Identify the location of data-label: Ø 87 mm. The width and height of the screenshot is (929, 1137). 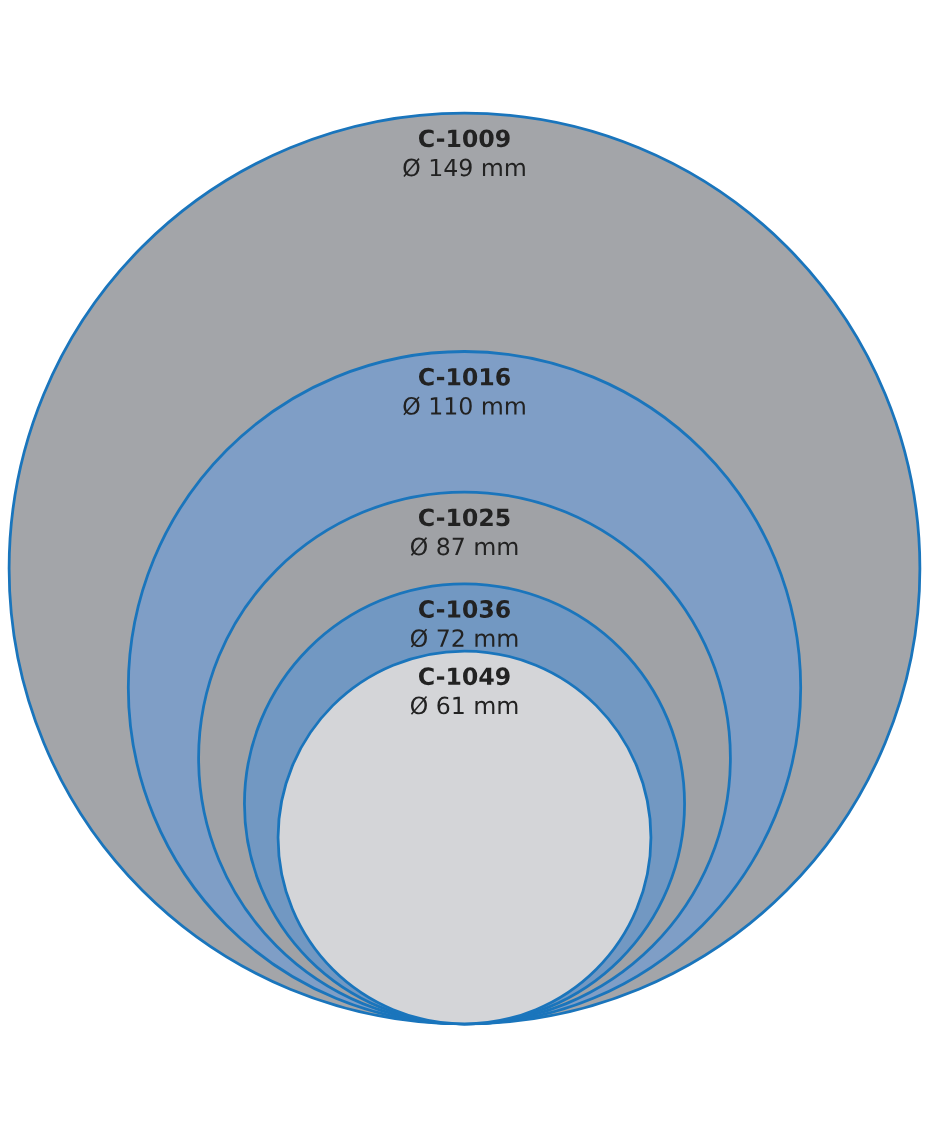
(464, 546).